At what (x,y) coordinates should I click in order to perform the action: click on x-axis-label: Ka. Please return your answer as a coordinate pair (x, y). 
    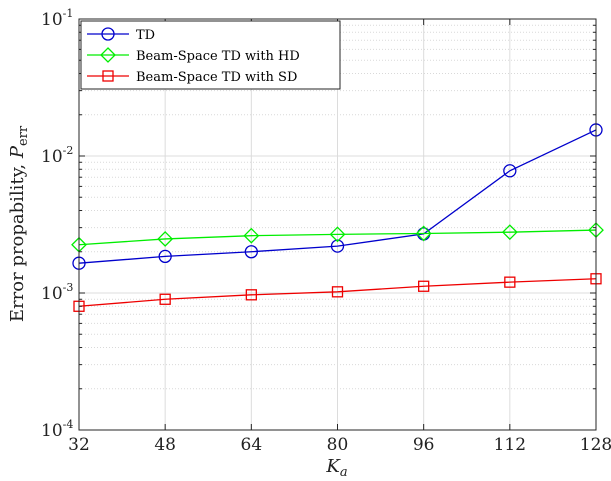
    Looking at the image, I should click on (336, 468).